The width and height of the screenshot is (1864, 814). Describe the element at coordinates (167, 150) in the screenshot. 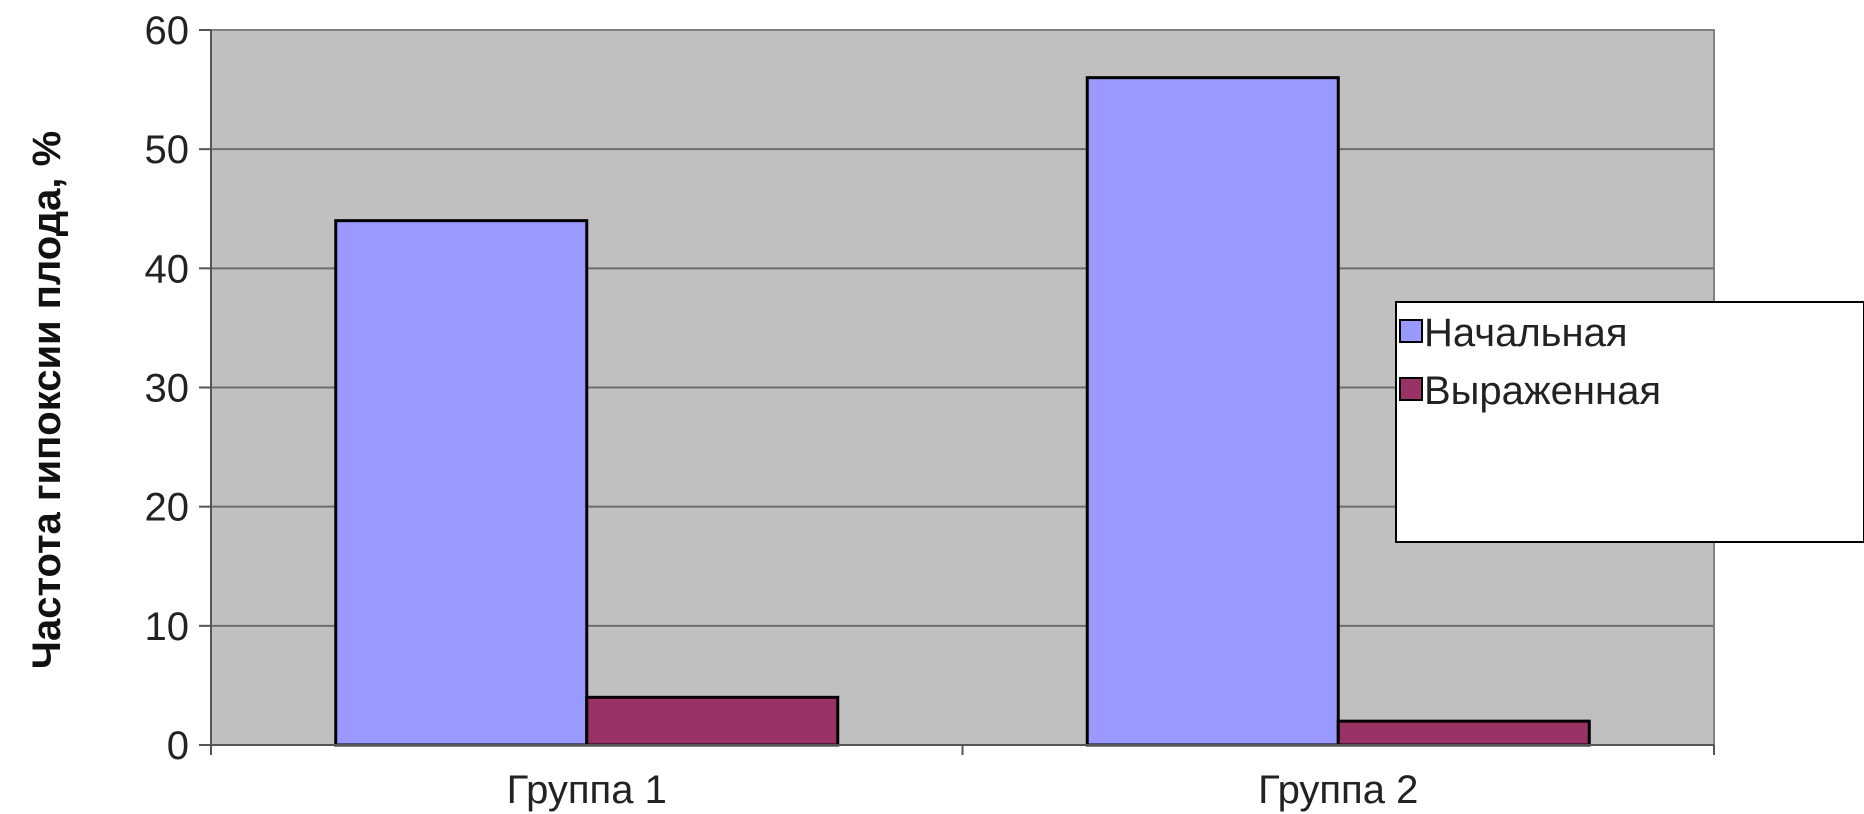

I see `y-tick-label: 50` at that location.